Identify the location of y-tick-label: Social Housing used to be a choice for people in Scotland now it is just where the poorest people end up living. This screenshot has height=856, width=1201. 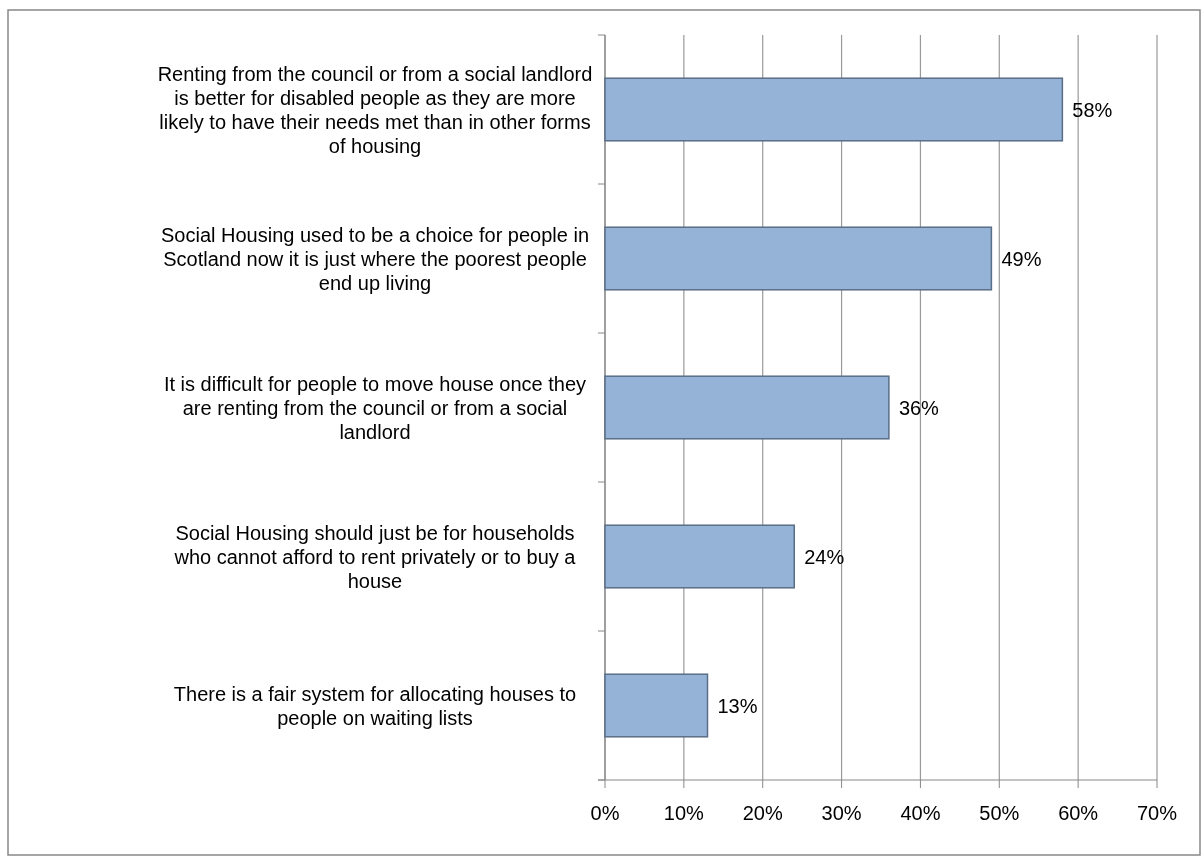
(375, 258).